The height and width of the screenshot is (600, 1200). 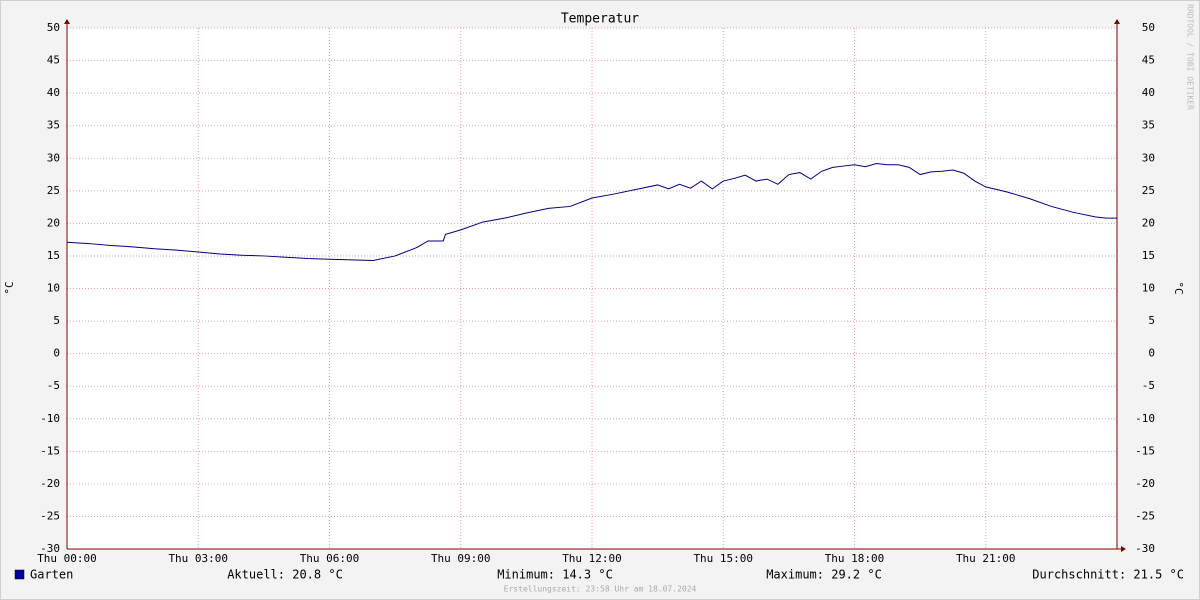 I want to click on legend-label: Garten, so click(x=51, y=575).